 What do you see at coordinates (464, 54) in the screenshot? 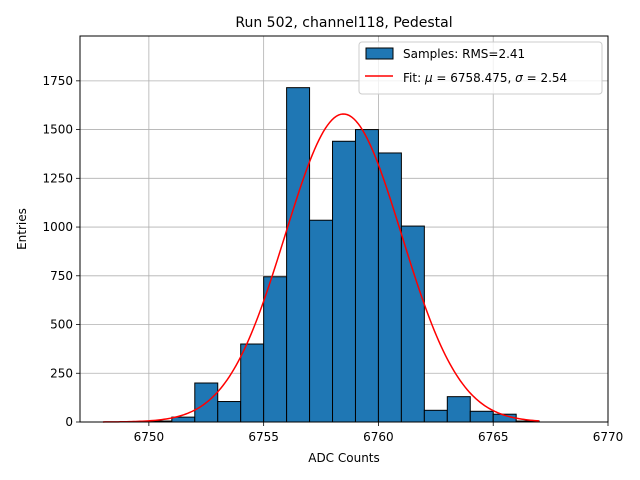
I see `legend-label-samples: Samples: RMS=2.41` at bounding box center [464, 54].